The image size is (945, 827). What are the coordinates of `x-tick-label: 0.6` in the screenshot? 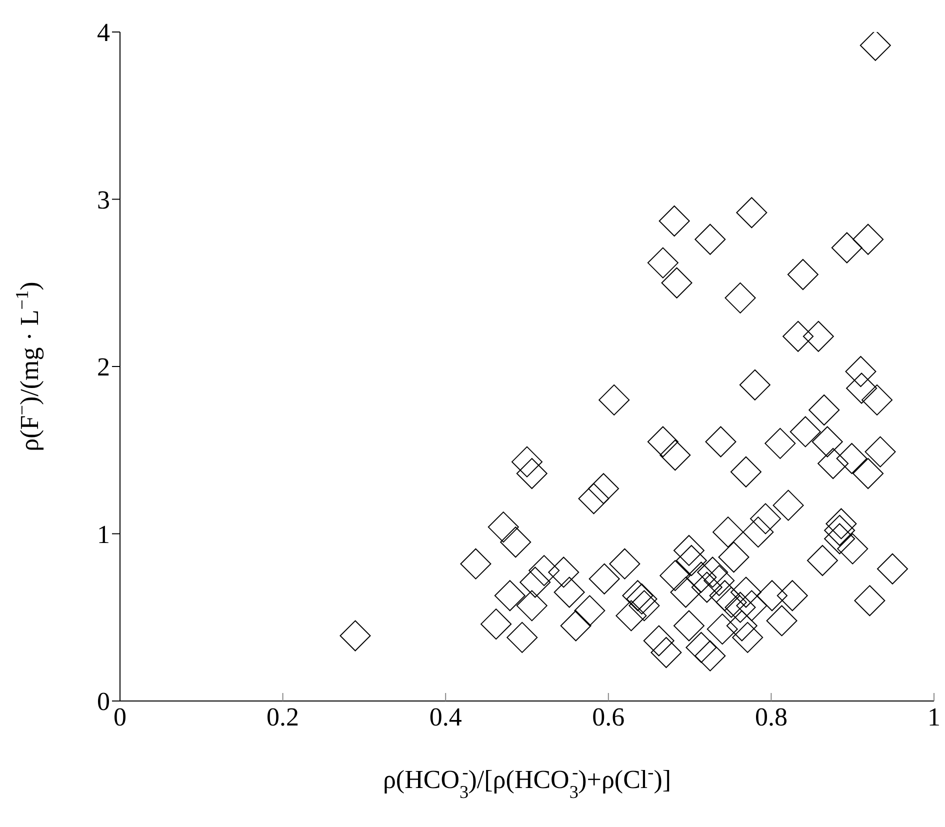 It's located at (608, 717).